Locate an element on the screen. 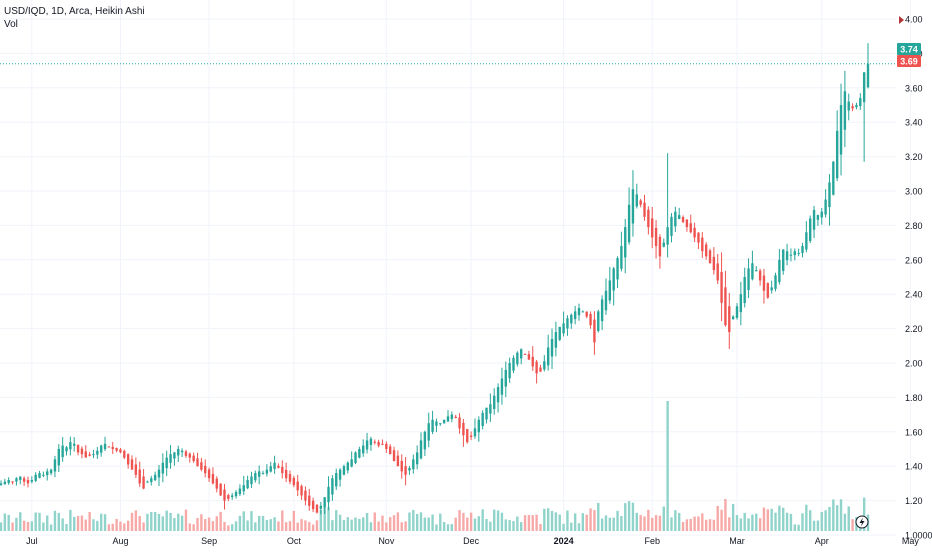 The width and height of the screenshot is (932, 555). y-tick-label: 2.80 is located at coordinates (914, 226).